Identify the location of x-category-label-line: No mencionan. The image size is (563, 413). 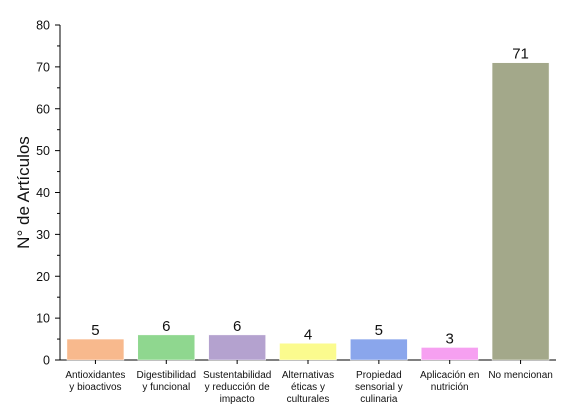
(520, 375).